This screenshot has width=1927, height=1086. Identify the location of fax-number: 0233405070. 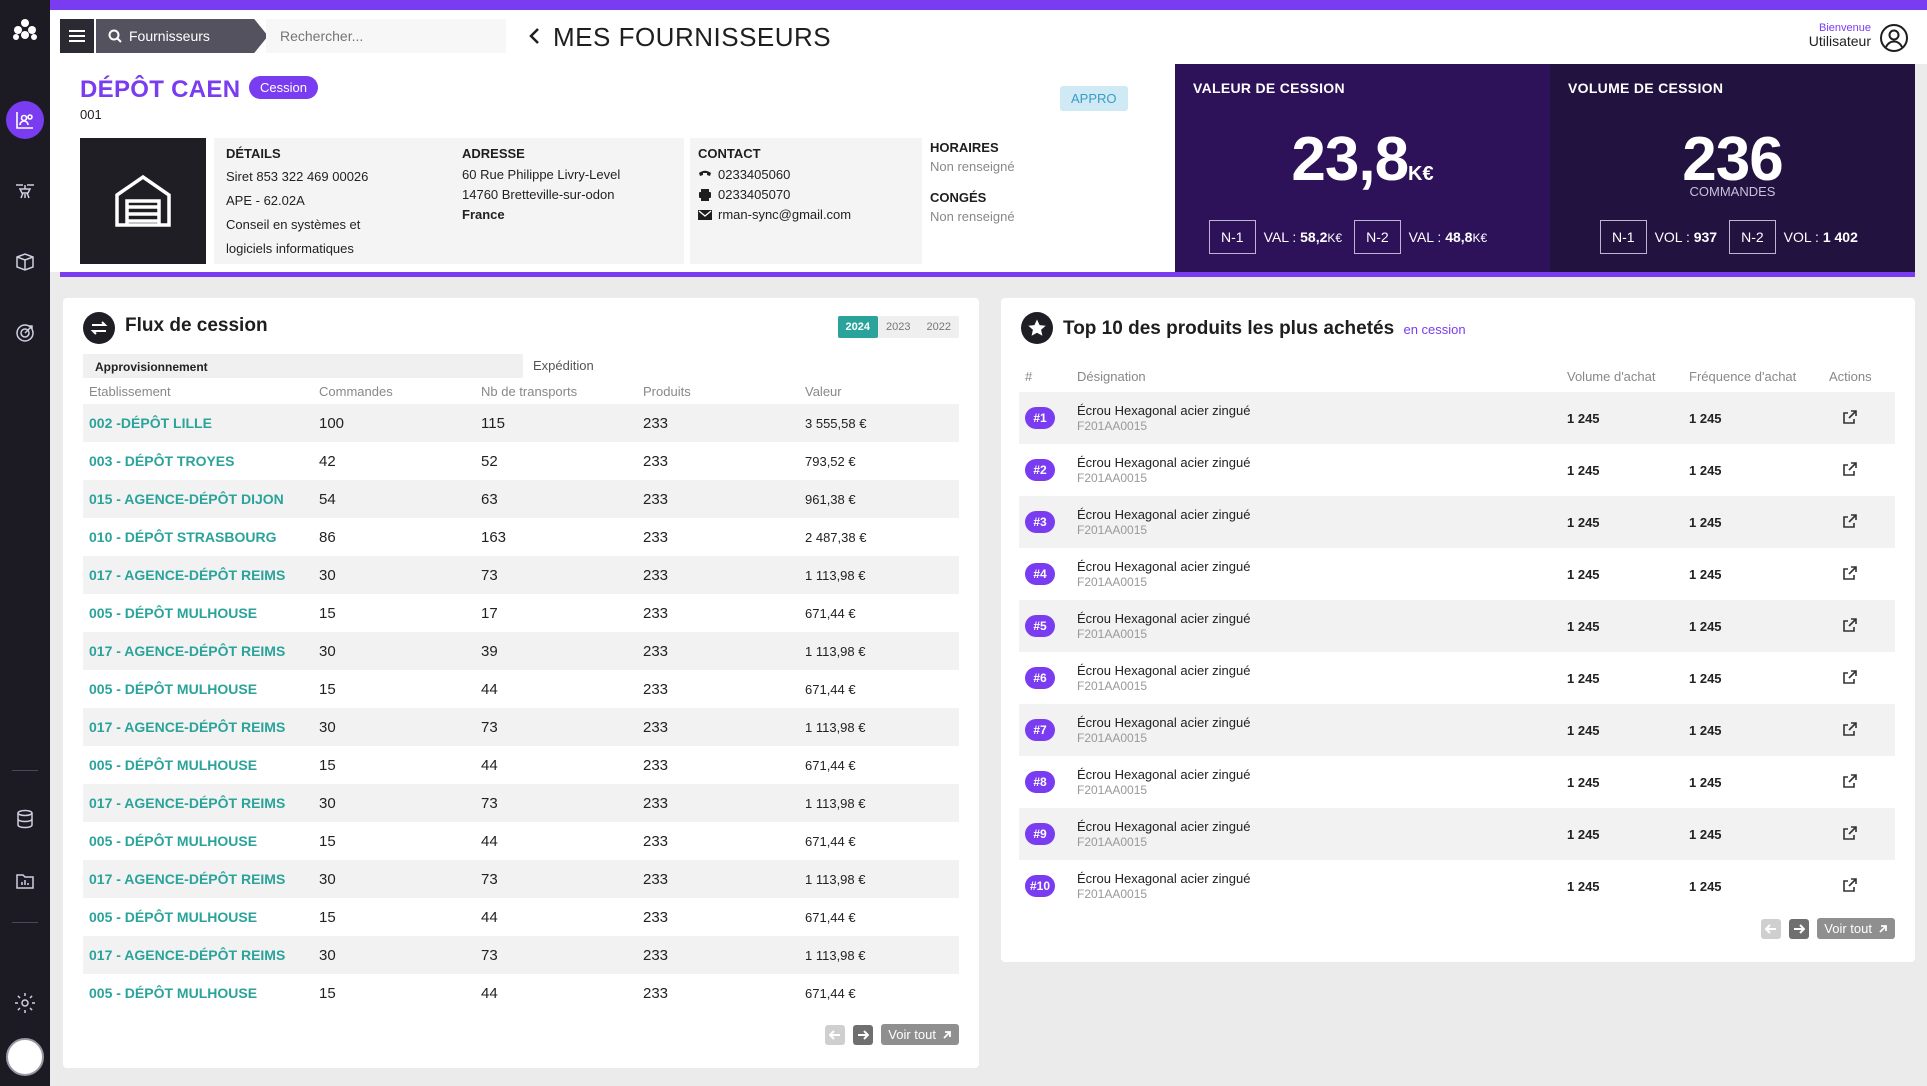
(754, 194).